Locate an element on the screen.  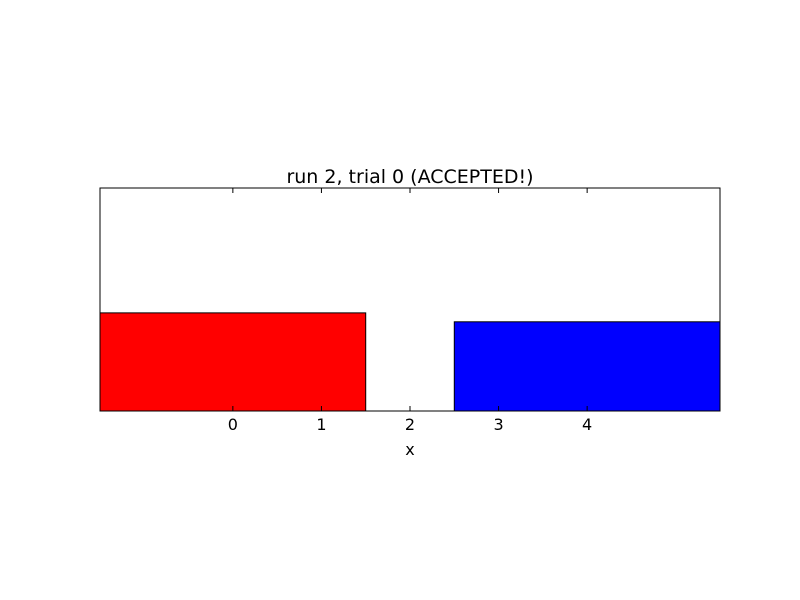
x-tick-label-1: 1 is located at coordinates (321, 424).